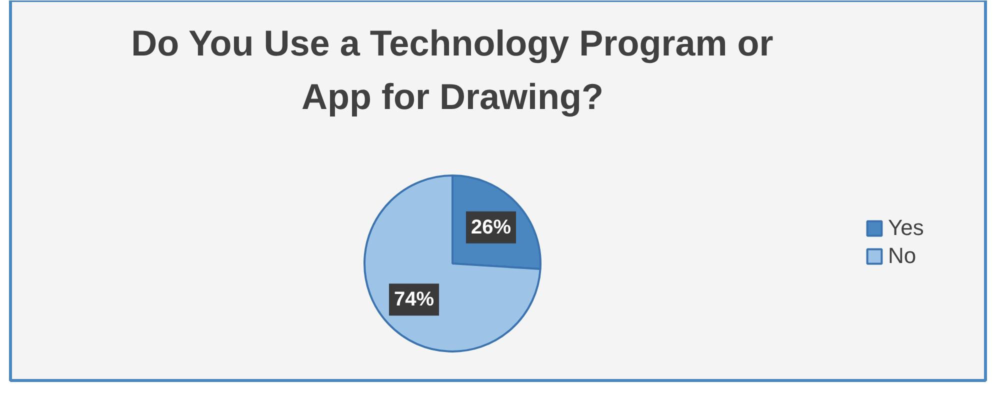  I want to click on legend-label: Yes, so click(906, 228).